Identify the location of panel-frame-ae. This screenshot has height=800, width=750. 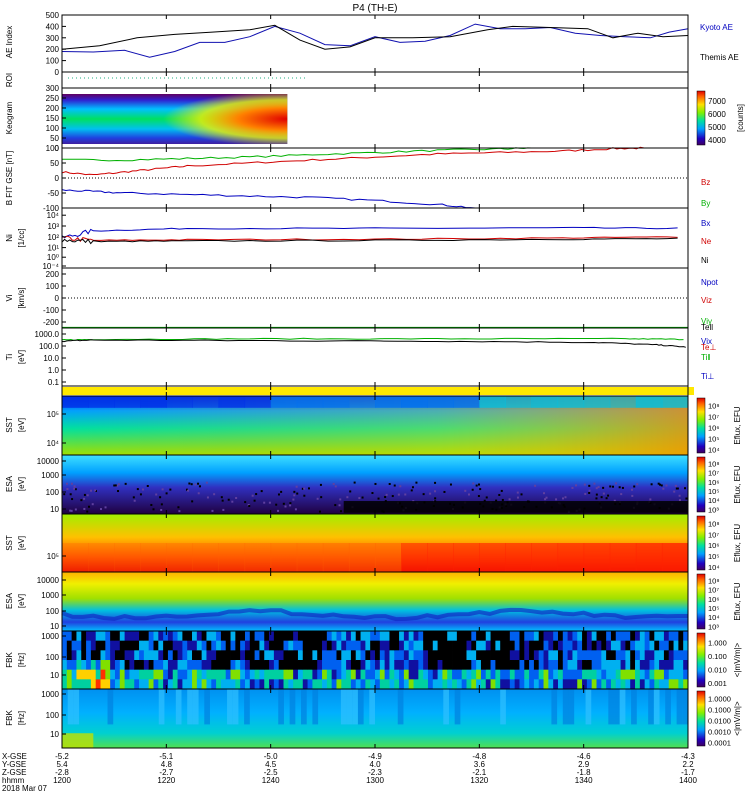
(375, 43).